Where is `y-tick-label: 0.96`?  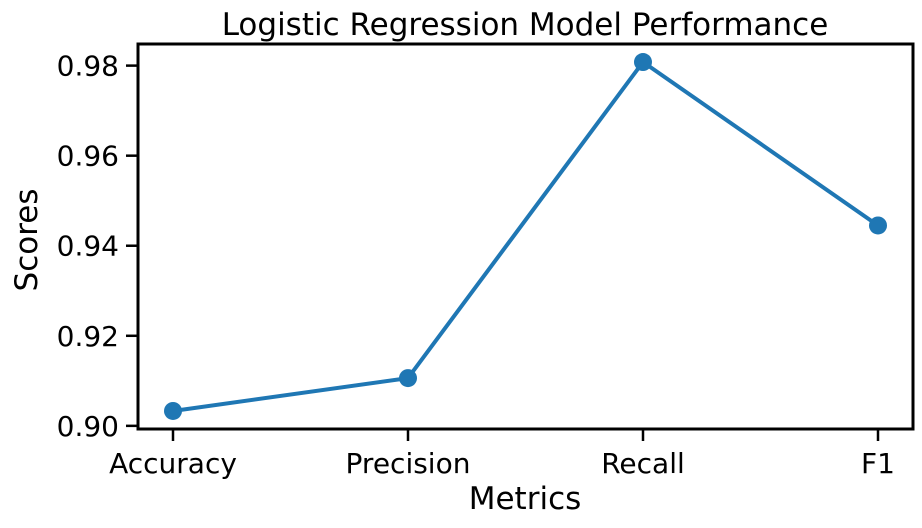
y-tick-label: 0.96 is located at coordinates (88, 156).